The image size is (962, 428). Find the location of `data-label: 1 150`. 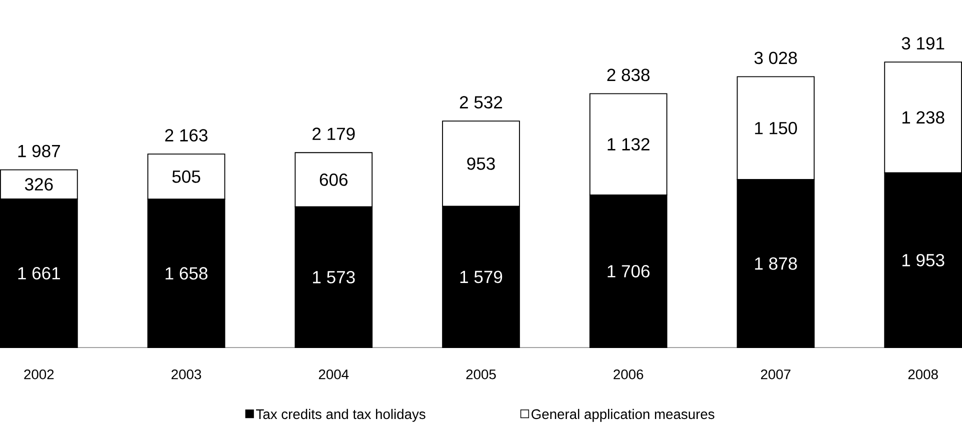

data-label: 1 150 is located at coordinates (776, 128).